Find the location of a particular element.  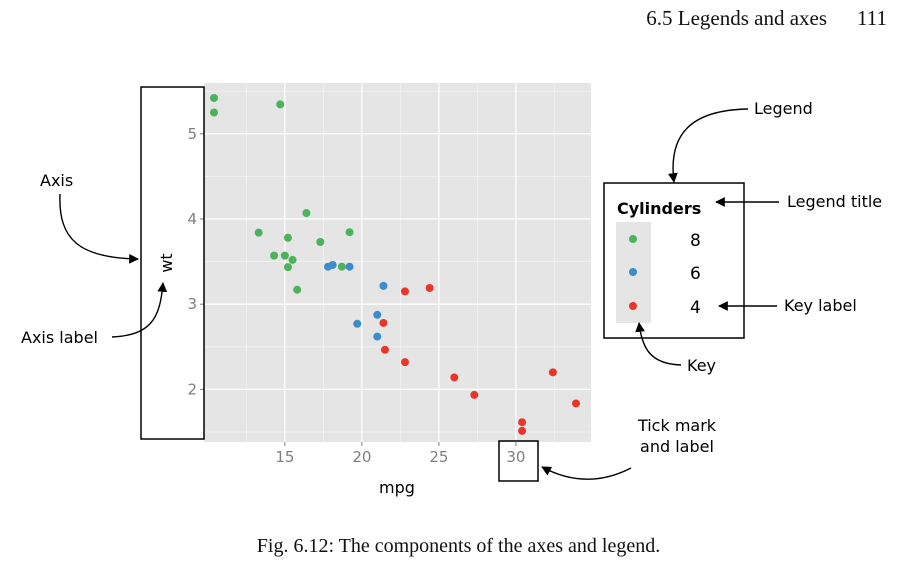

x-tick-label: 20 is located at coordinates (361, 457).